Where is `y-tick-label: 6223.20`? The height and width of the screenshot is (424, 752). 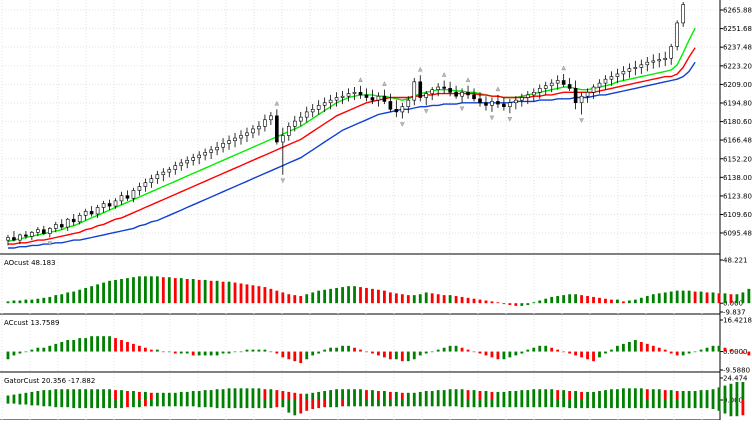
y-tick-label: 6223.20 is located at coordinates (737, 66).